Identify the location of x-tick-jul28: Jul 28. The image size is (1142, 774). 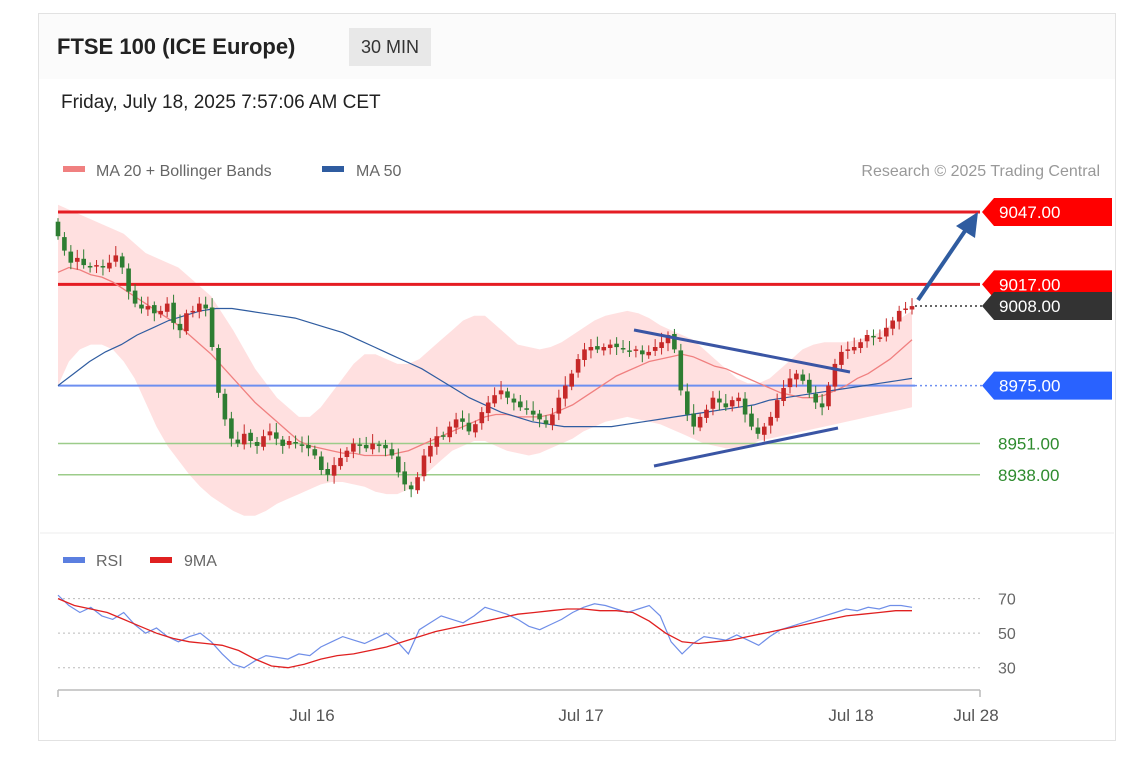
(975, 715).